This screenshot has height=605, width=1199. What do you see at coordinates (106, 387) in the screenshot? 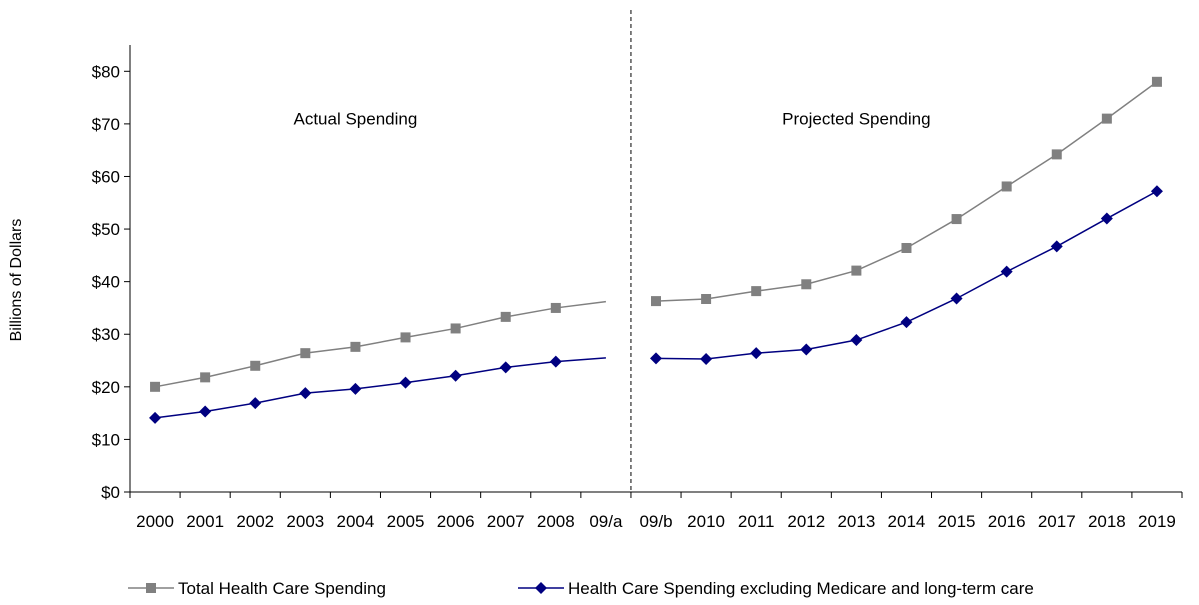
I see `y-tick-label: $20` at bounding box center [106, 387].